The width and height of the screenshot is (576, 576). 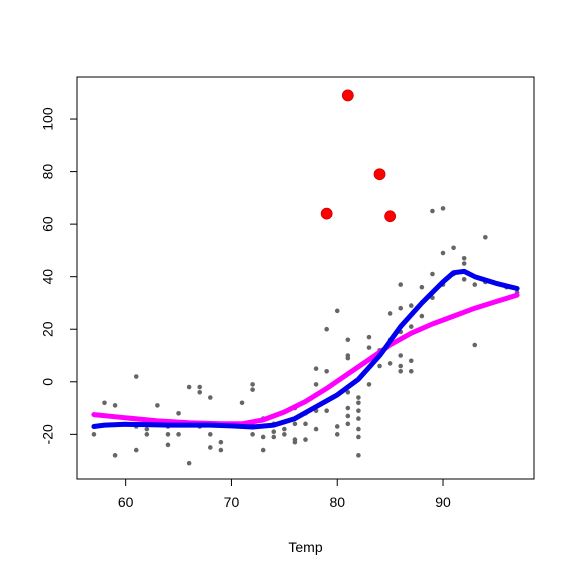 I want to click on x-tick-label: 80, so click(x=337, y=502).